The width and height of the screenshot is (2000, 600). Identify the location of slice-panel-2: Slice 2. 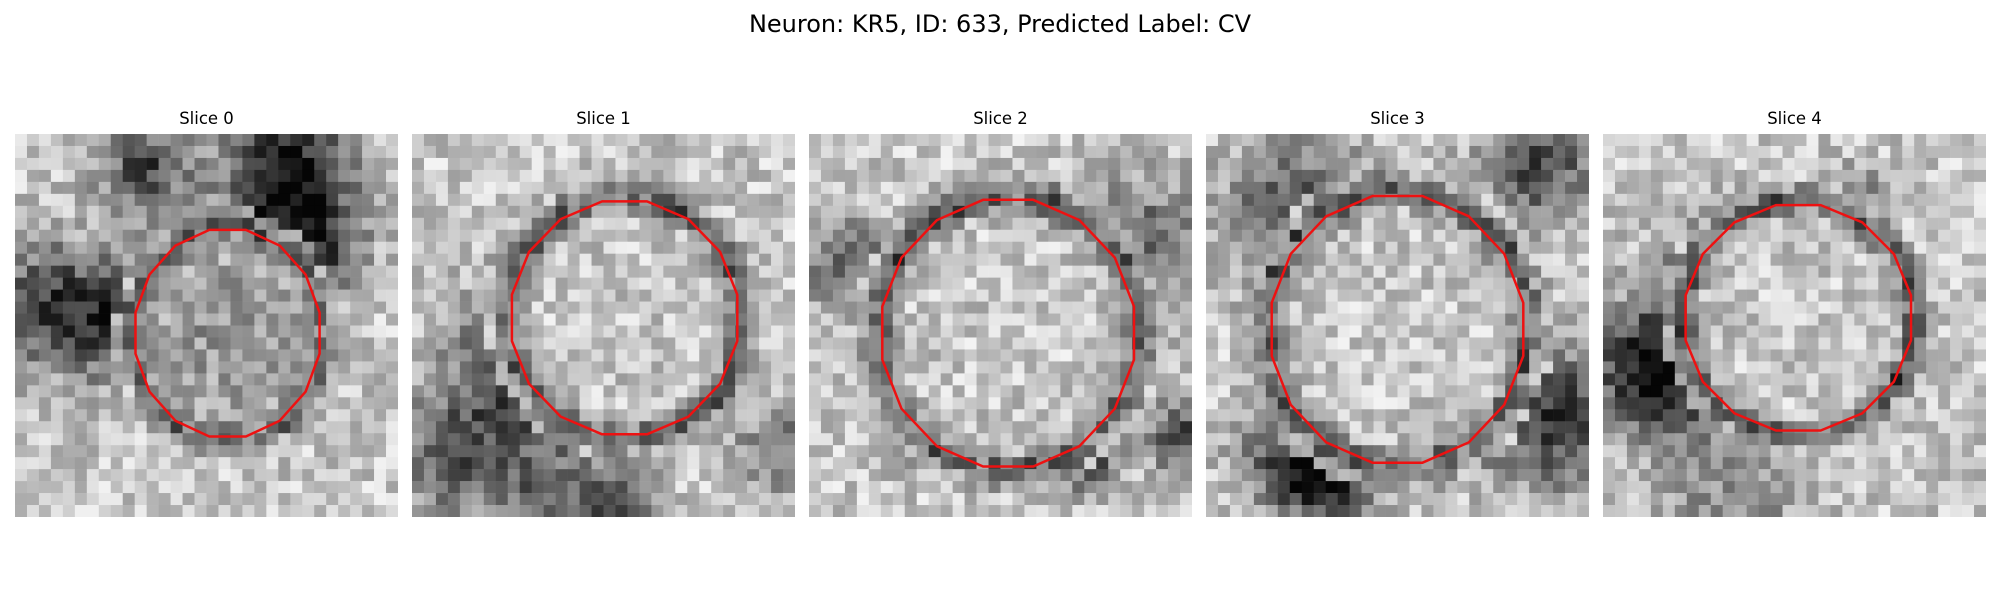
(1000, 312).